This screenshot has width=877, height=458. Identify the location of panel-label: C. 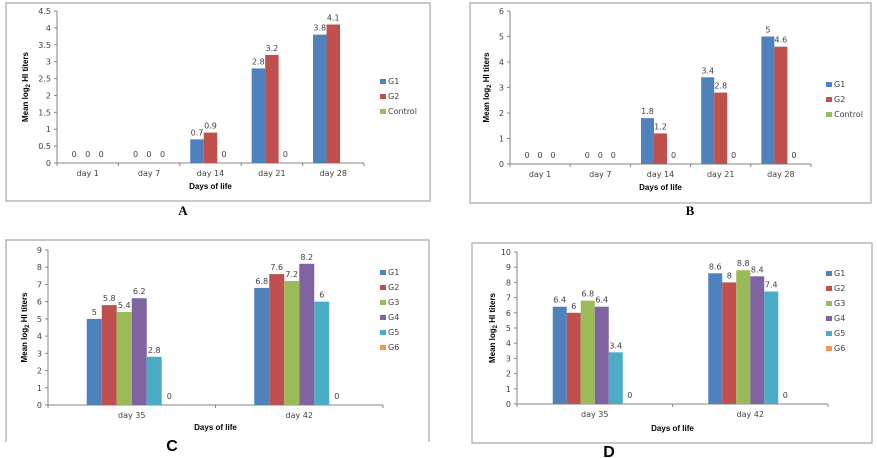
(172, 446).